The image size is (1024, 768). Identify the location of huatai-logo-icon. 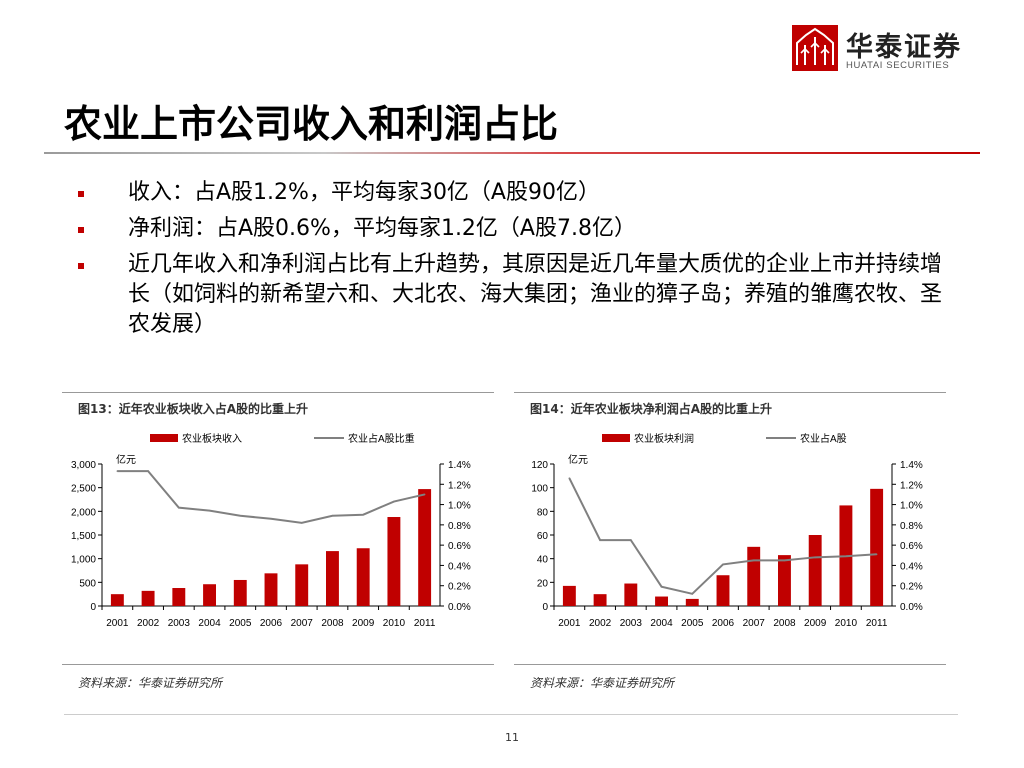
(815, 48).